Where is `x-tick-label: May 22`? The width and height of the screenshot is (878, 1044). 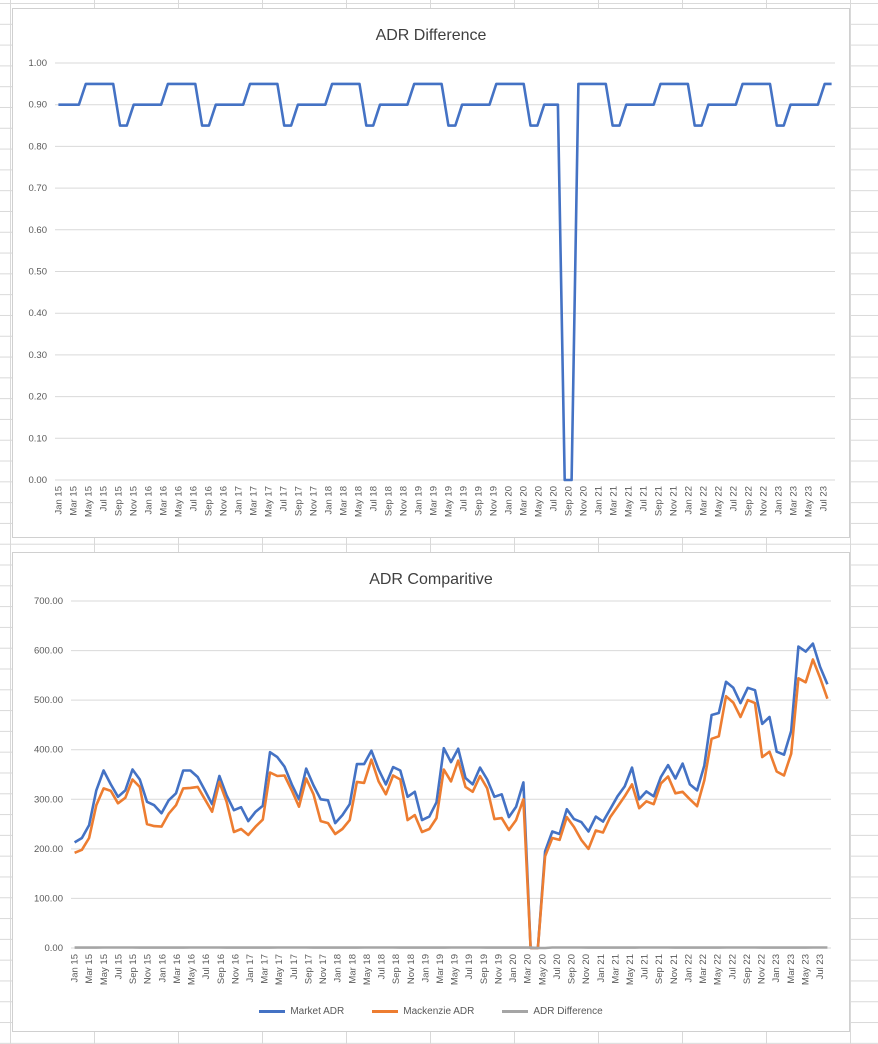
x-tick-label: May 22 is located at coordinates (718, 501).